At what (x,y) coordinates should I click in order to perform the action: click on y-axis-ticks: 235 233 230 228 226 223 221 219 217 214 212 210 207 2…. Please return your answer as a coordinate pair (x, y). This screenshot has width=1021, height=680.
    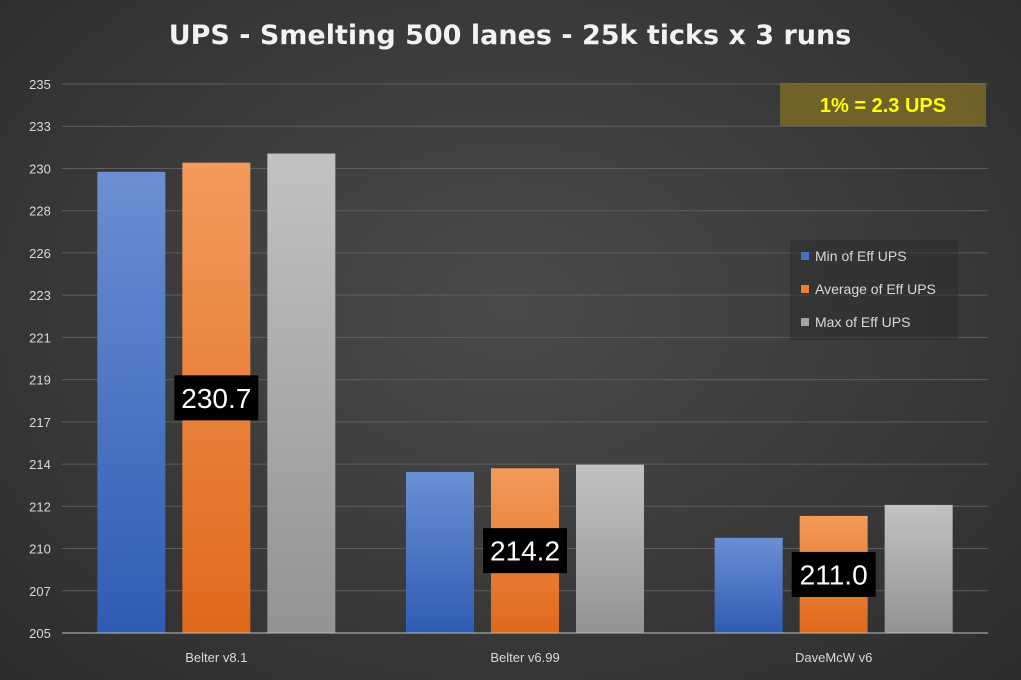
    Looking at the image, I should click on (40, 359).